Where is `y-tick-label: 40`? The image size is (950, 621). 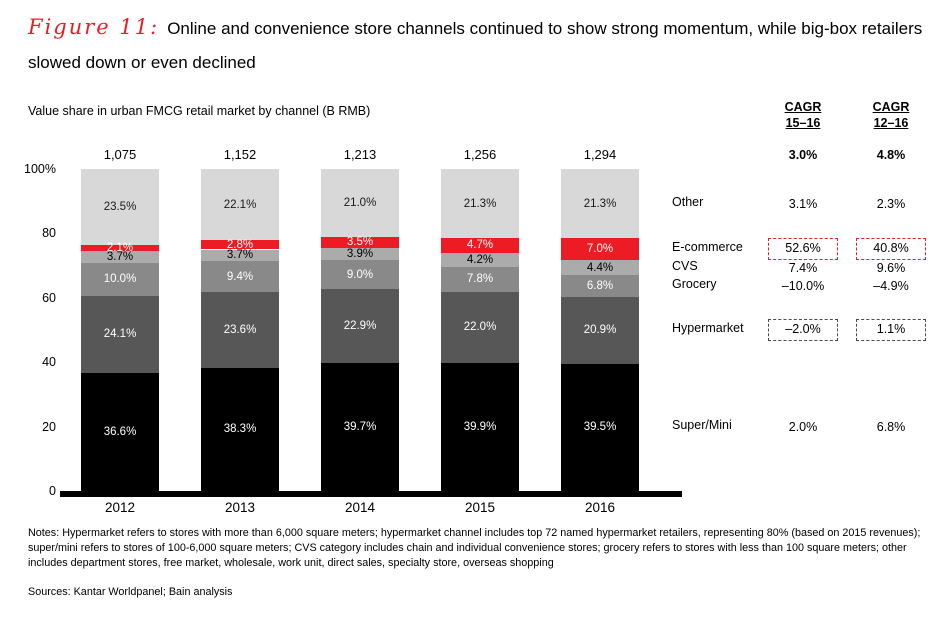 y-tick-label: 40 is located at coordinates (49, 362).